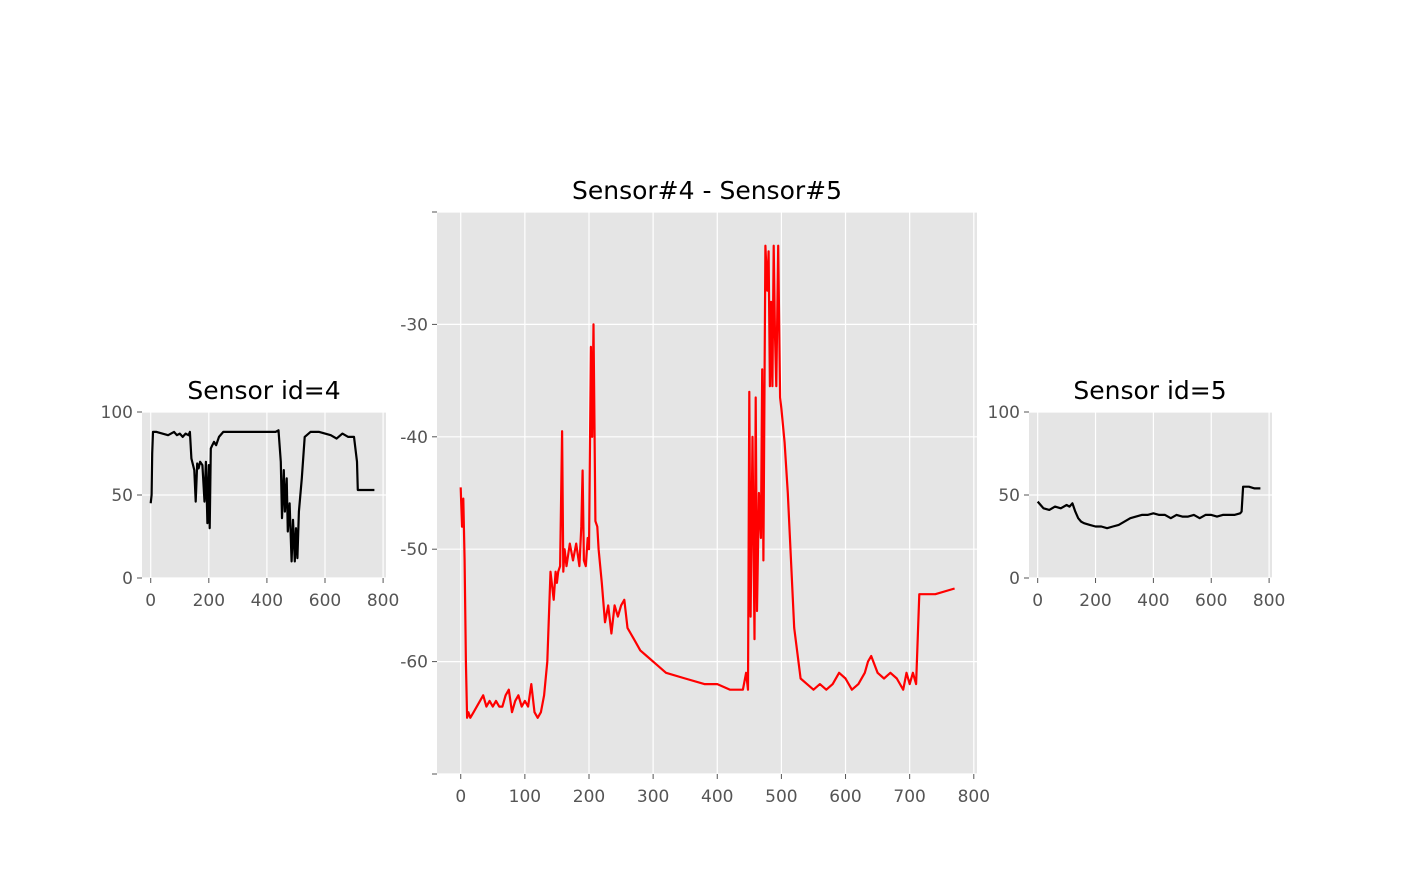 The image size is (1416, 888). I want to click on chart-title-sensor-5: Sensor id=5, so click(1149, 390).